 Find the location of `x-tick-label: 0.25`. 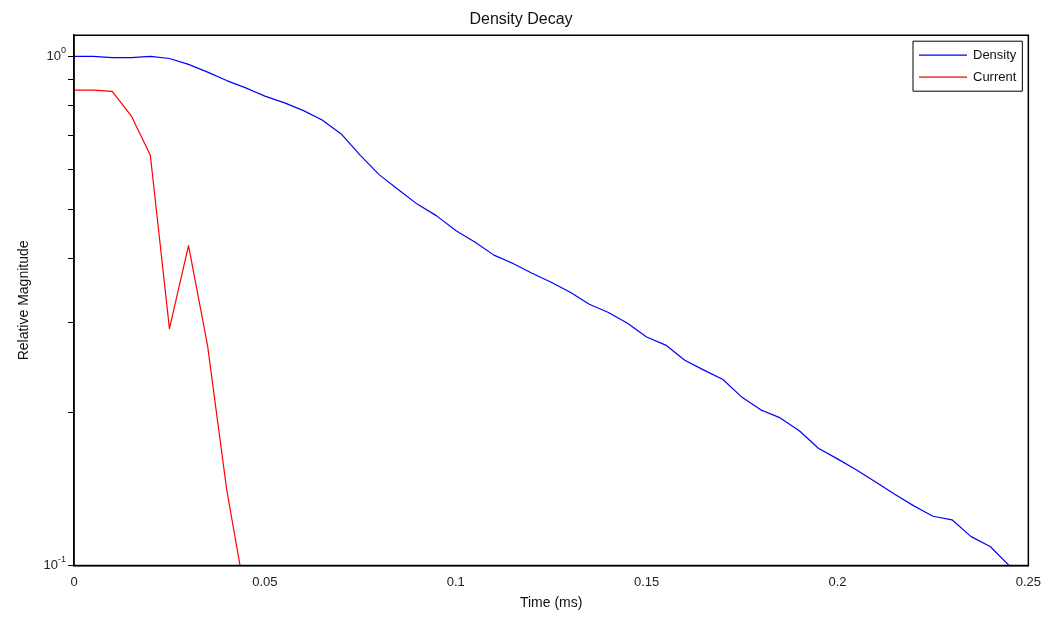

x-tick-label: 0.25 is located at coordinates (1028, 581).